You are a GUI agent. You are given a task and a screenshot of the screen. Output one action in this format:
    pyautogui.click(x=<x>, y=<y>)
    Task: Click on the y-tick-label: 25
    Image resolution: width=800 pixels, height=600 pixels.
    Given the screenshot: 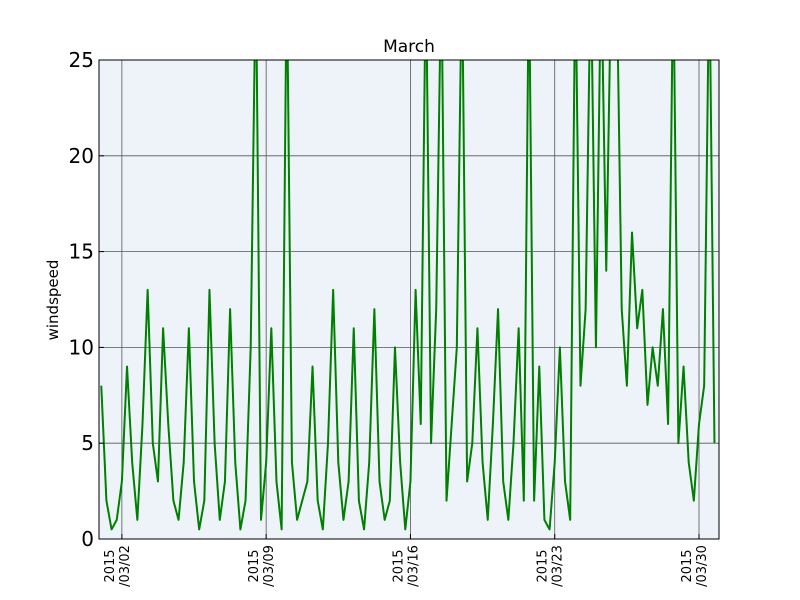 What is the action you would take?
    pyautogui.click(x=81, y=60)
    